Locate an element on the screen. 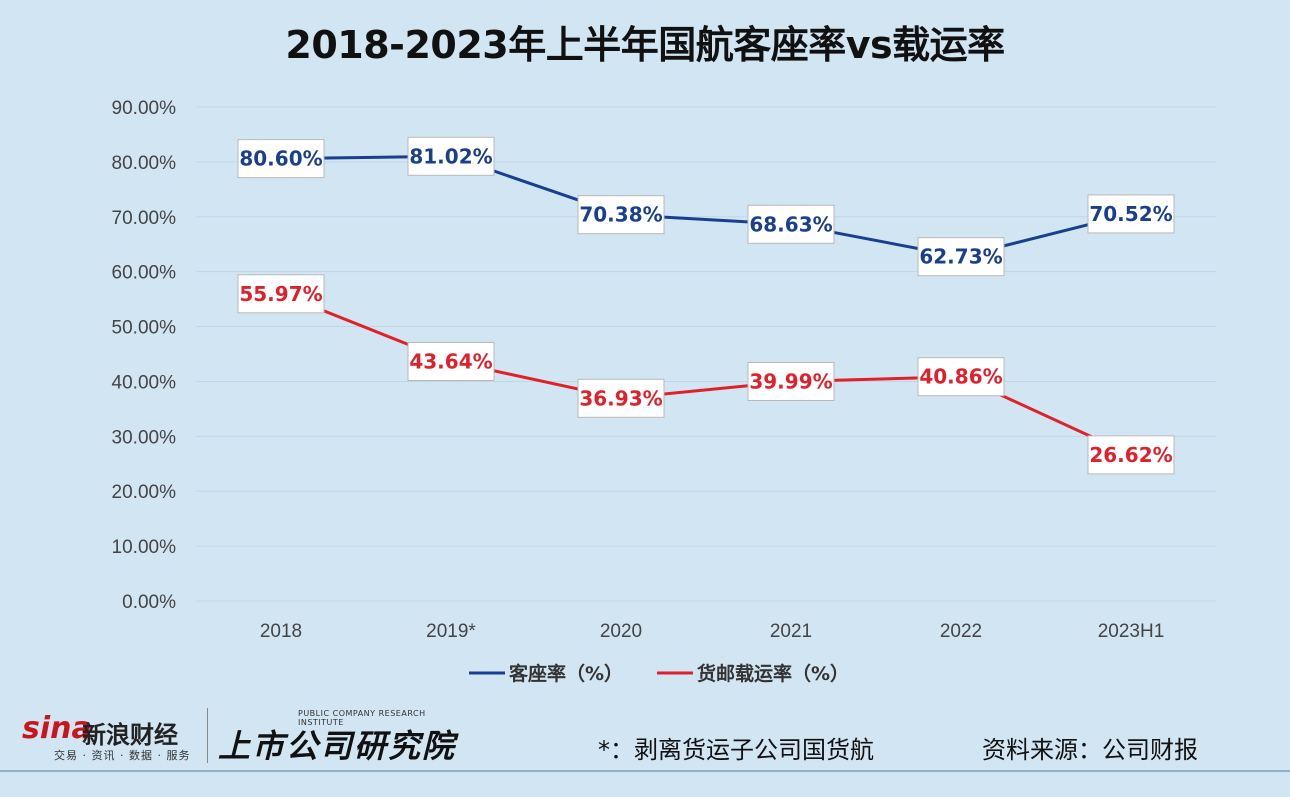  data-label-text: 26.62% is located at coordinates (1130, 455).